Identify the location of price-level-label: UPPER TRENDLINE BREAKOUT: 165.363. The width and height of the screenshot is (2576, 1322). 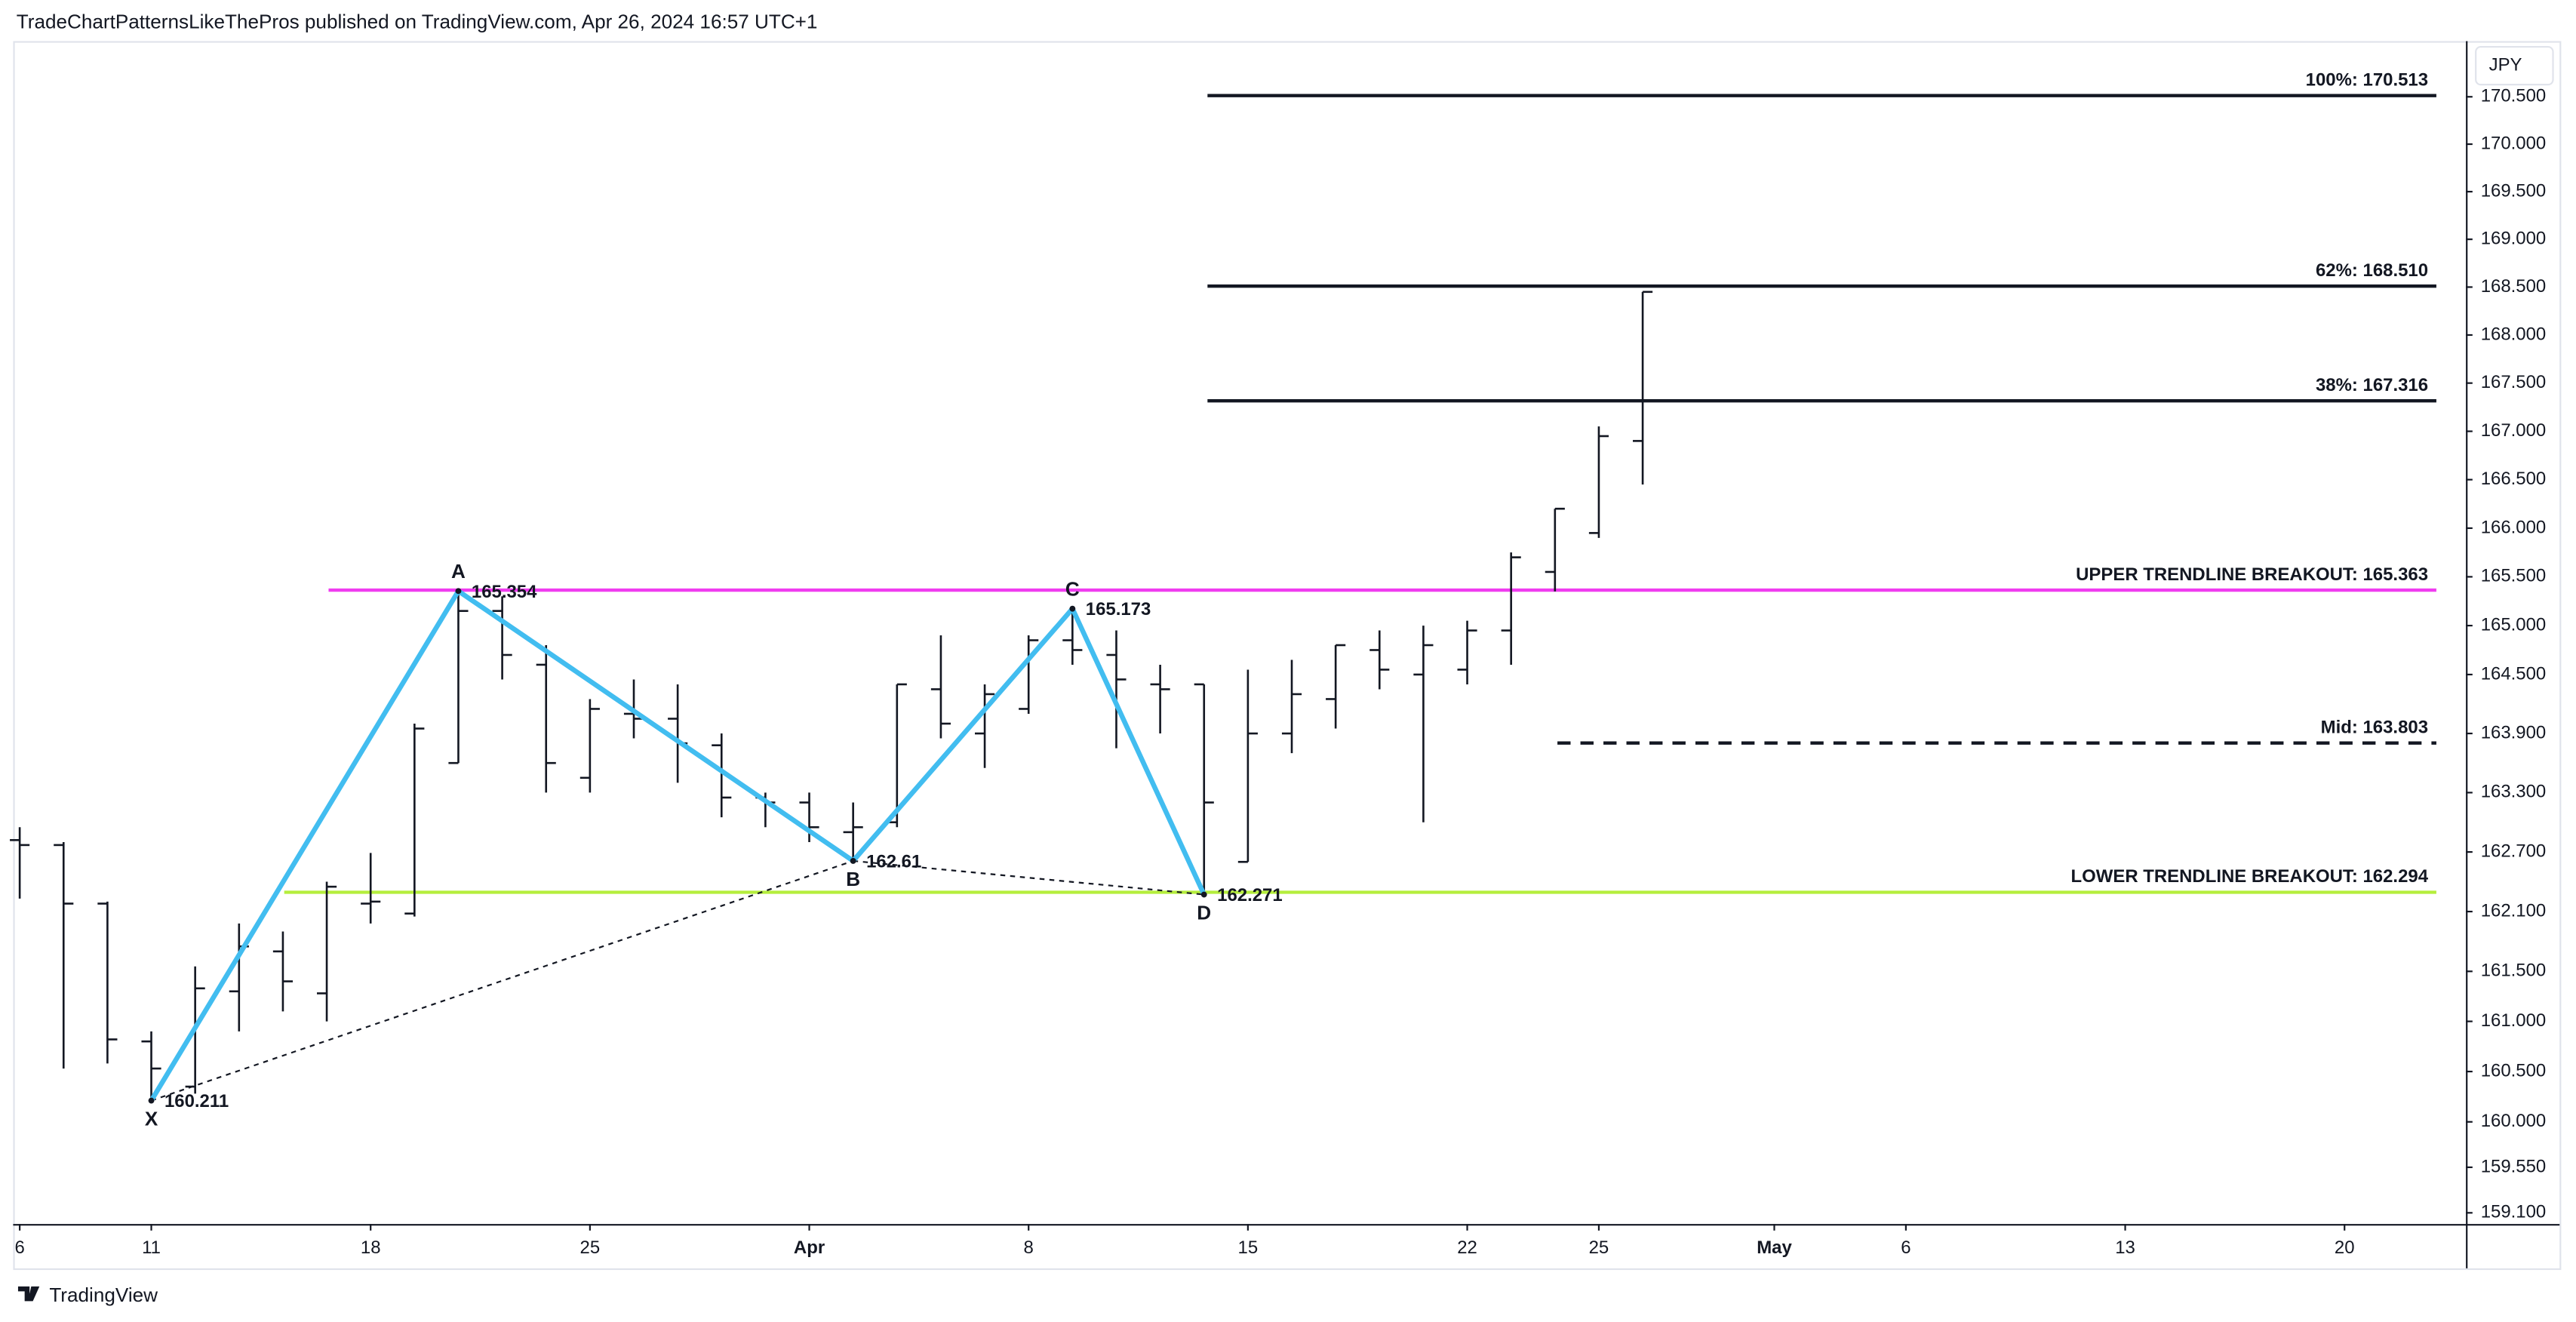
(2252, 575).